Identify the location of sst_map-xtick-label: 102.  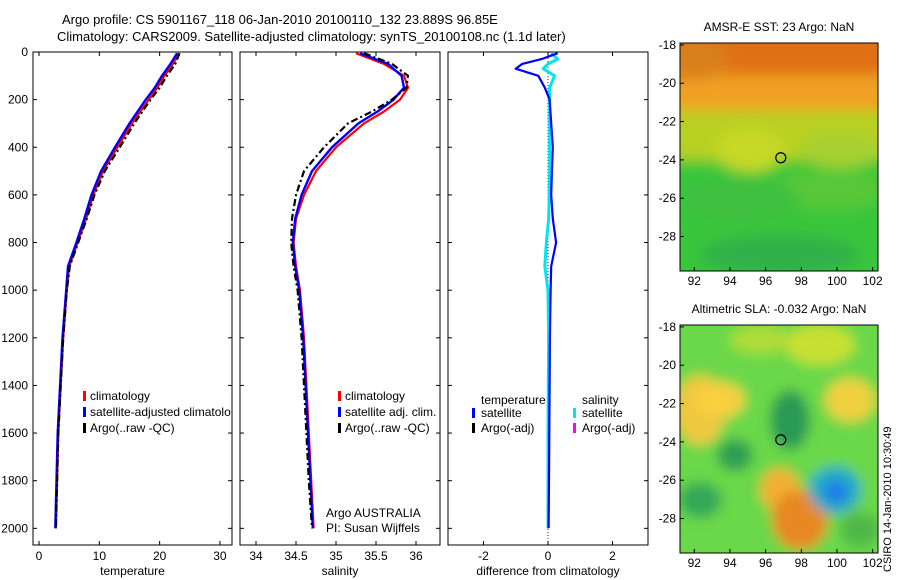
(873, 281).